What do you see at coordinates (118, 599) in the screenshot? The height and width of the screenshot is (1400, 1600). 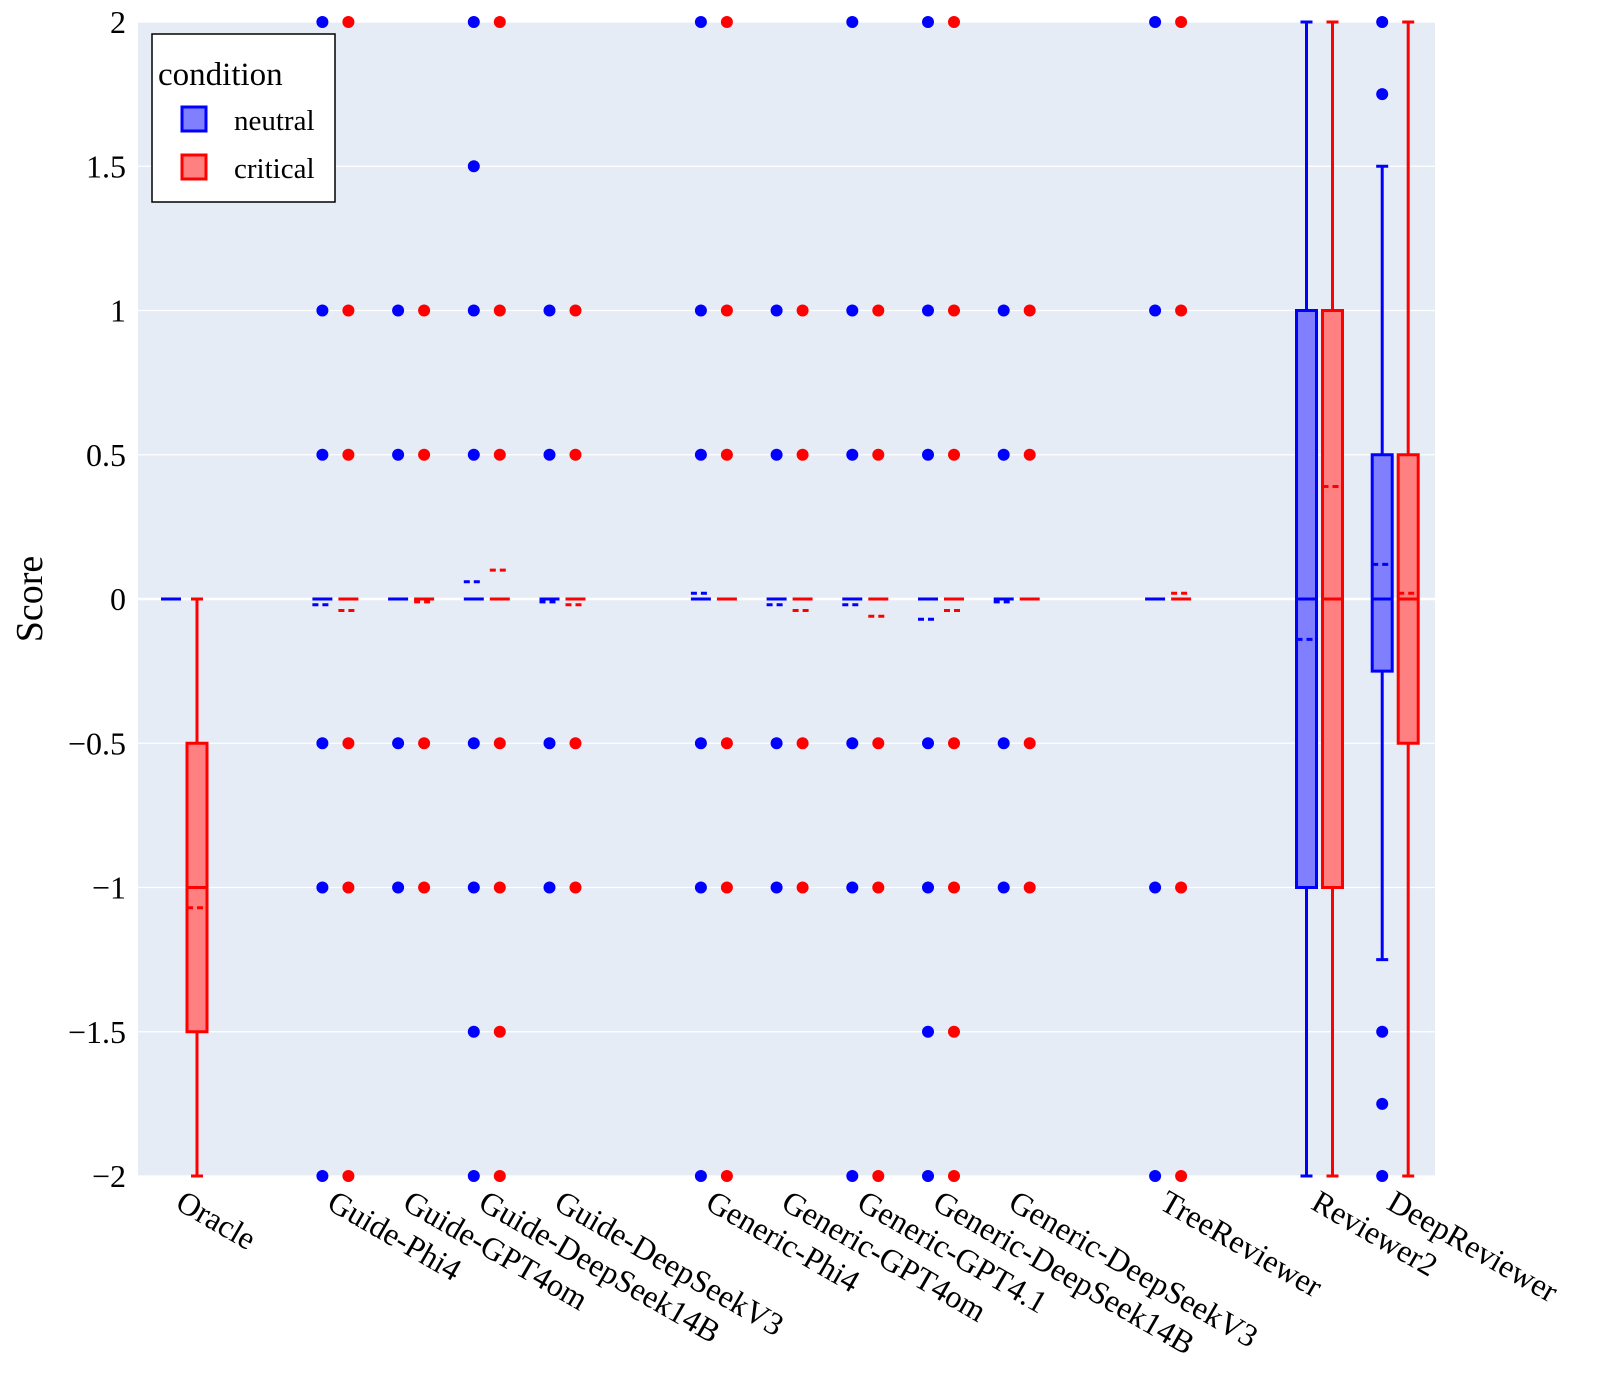 I see `y-tick-label: 0` at bounding box center [118, 599].